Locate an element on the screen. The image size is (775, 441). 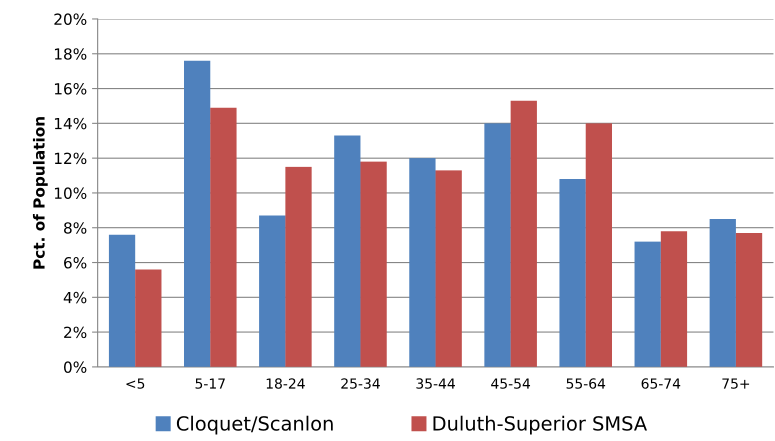
y-tick-label: 2% is located at coordinates (75, 332).